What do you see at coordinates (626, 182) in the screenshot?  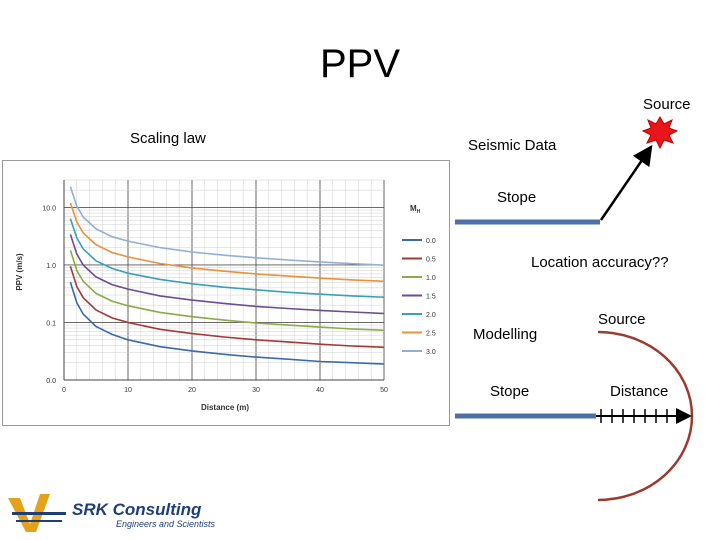 I see `seismic-arrow` at bounding box center [626, 182].